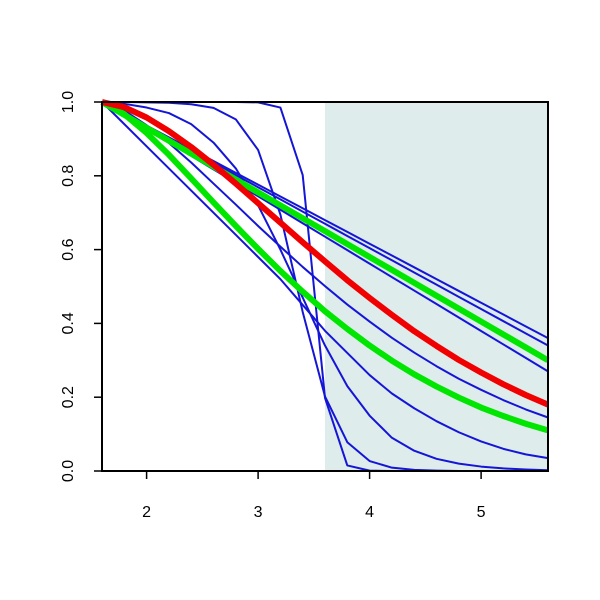  Describe the element at coordinates (68, 176) in the screenshot. I see `y-tick-label: 0.8` at that location.